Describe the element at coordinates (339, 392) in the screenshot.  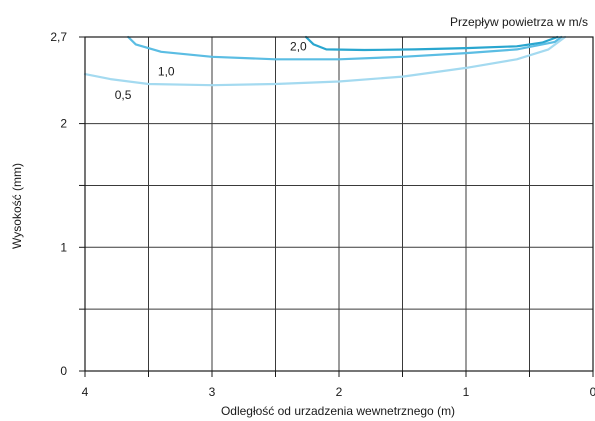
I see `x-tick-label: 2` at that location.